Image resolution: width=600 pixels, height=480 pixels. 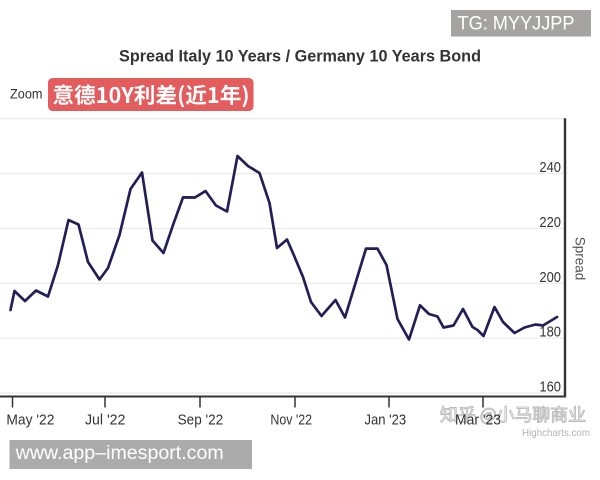 I want to click on svg-text: 180, so click(x=550, y=332).